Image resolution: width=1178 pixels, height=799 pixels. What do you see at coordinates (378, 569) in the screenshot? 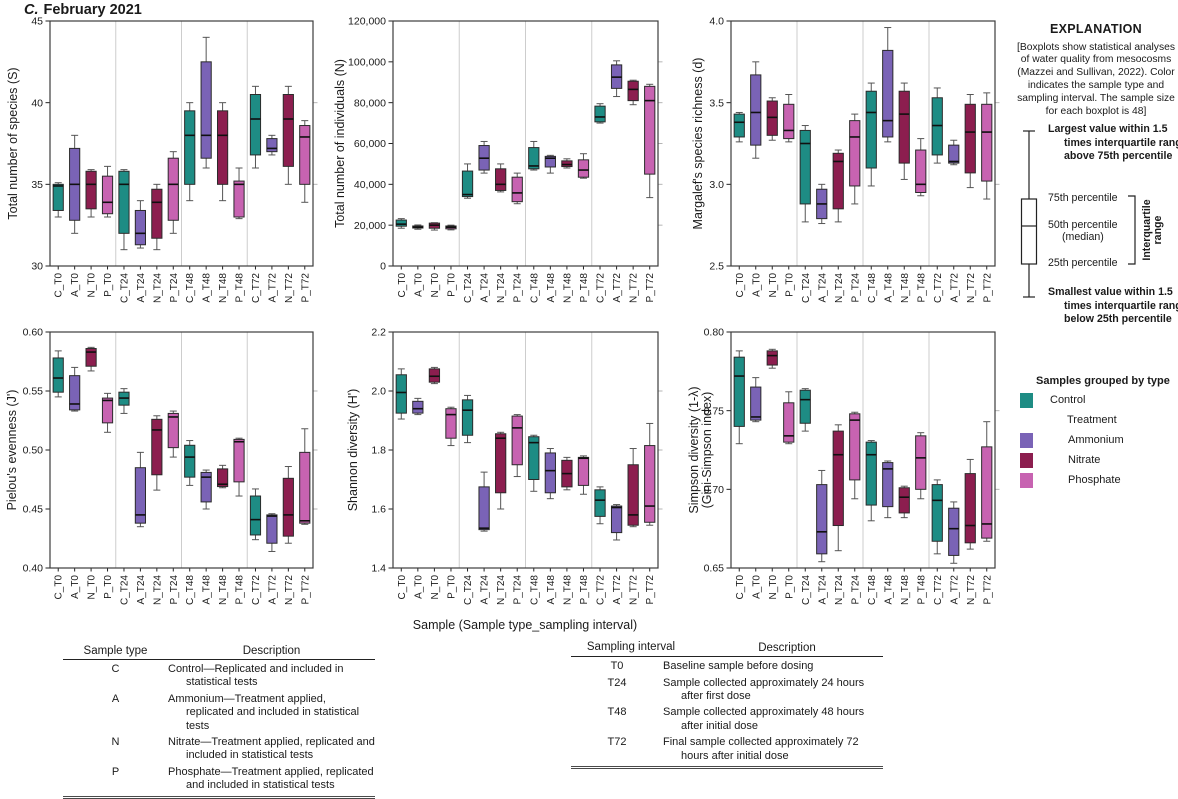
I see `y-tick-label: 1.4` at bounding box center [378, 569].